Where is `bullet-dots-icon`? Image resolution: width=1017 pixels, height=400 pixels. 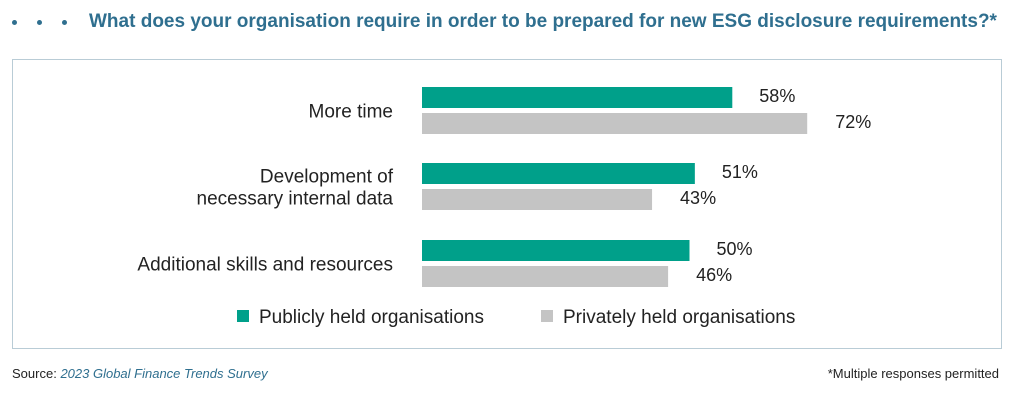 bullet-dots-icon is located at coordinates (39, 22).